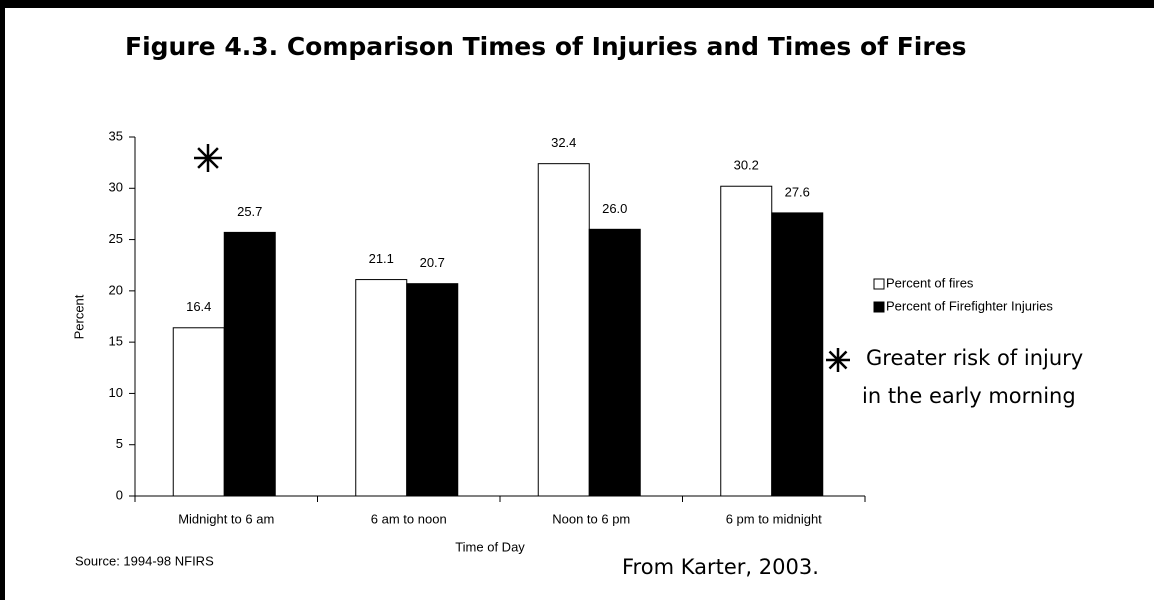 The image size is (1154, 600). I want to click on frame-left, so click(2, 300).